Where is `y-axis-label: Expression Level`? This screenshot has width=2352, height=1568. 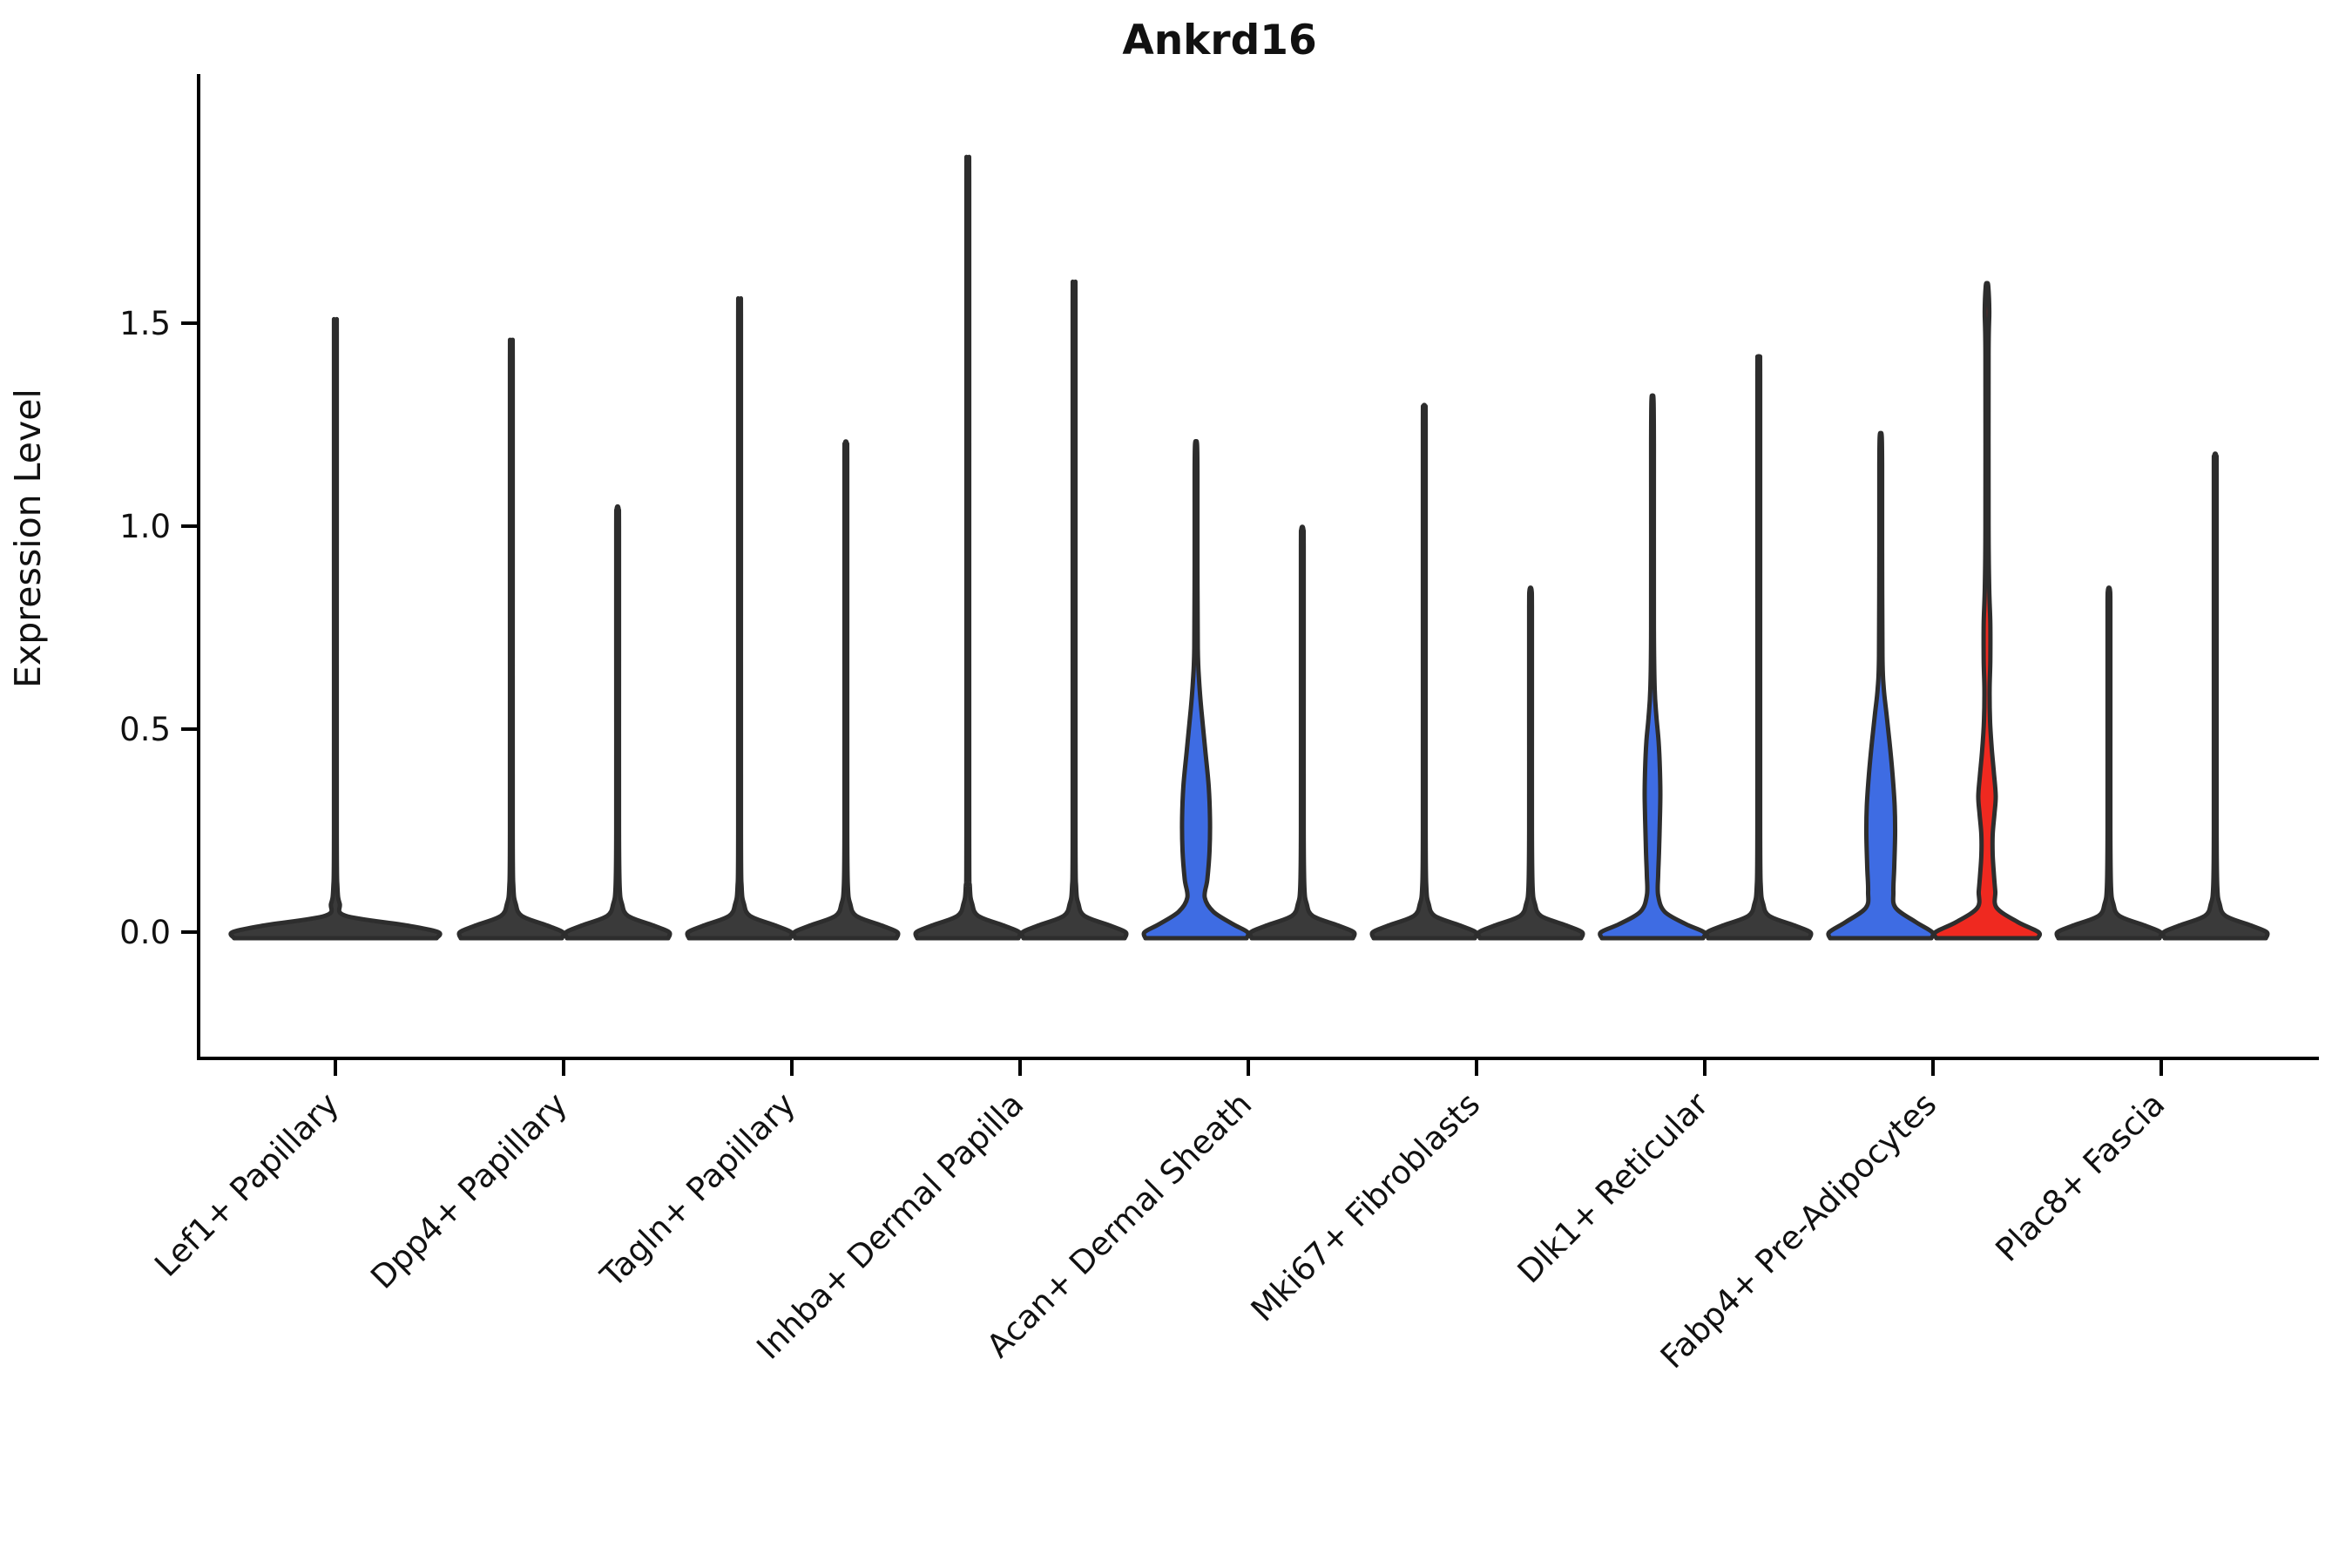 y-axis-label: Expression Level is located at coordinates (28, 538).